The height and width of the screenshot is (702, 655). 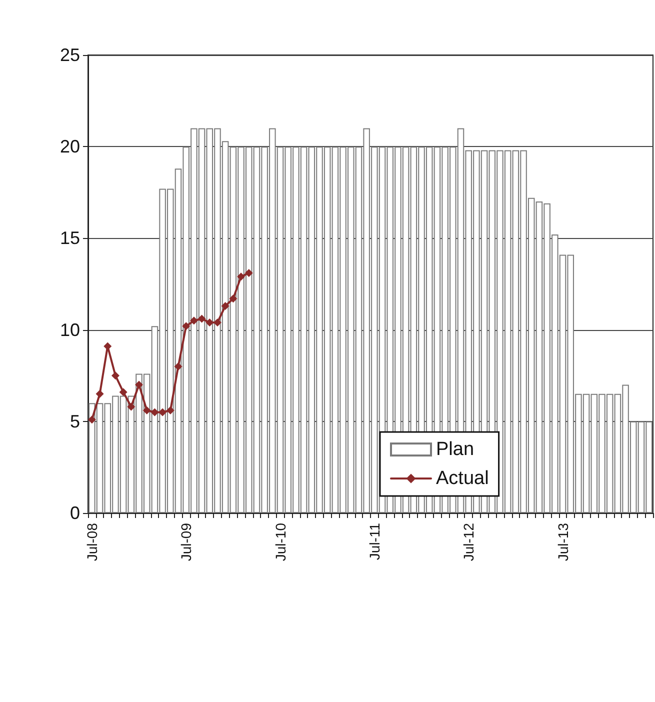 I want to click on x-tick-label: Jul-09, so click(x=186, y=542).